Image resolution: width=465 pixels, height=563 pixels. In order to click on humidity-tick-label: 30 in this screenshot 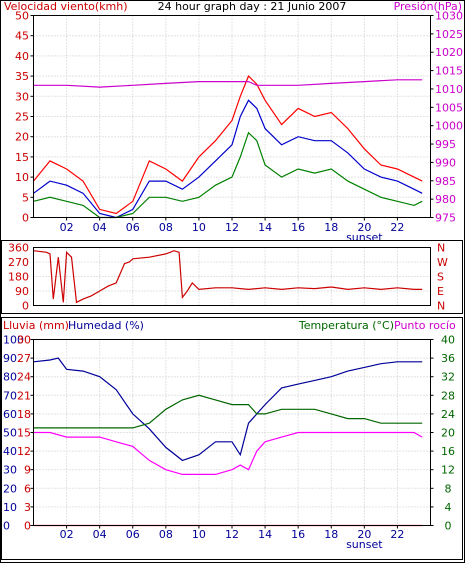, I will do `click(10, 470)`.